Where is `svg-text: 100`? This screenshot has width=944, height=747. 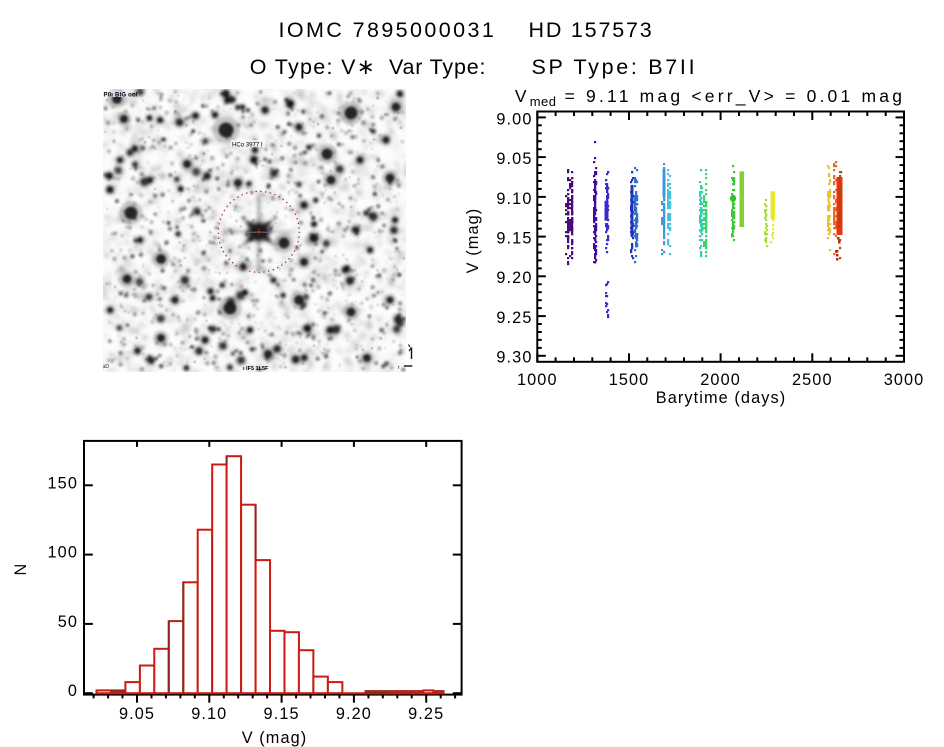 svg-text: 100 is located at coordinates (63, 553).